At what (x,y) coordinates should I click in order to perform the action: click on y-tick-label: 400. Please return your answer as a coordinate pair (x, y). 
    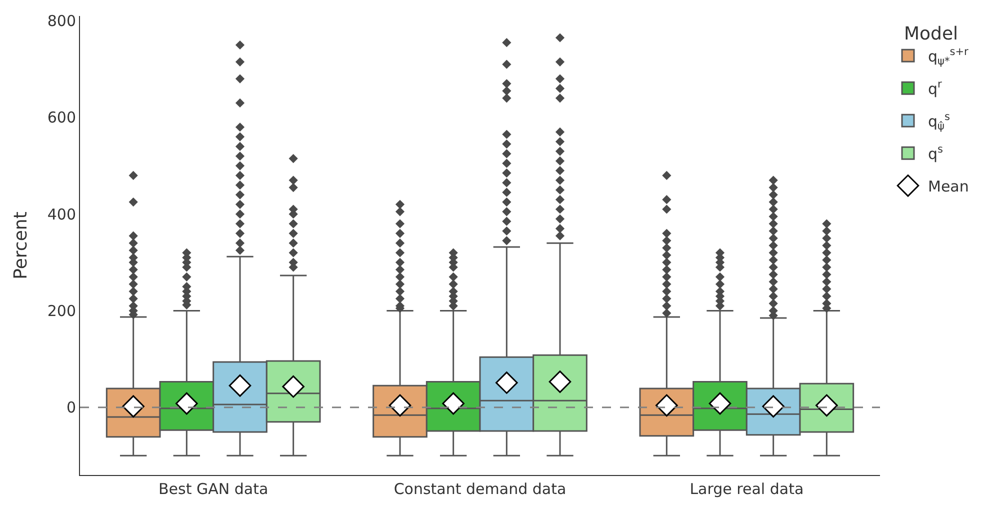
    Looking at the image, I should click on (61, 214).